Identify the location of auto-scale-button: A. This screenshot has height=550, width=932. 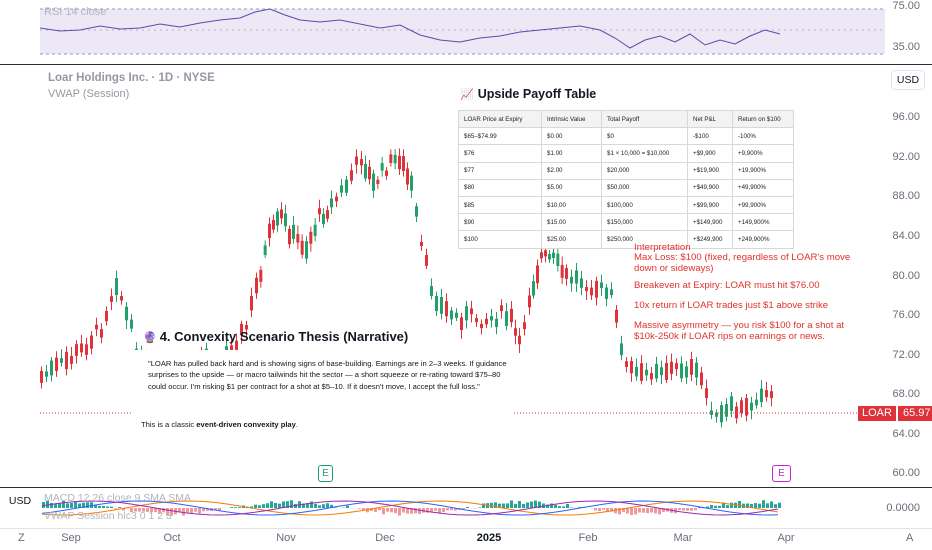
(910, 538).